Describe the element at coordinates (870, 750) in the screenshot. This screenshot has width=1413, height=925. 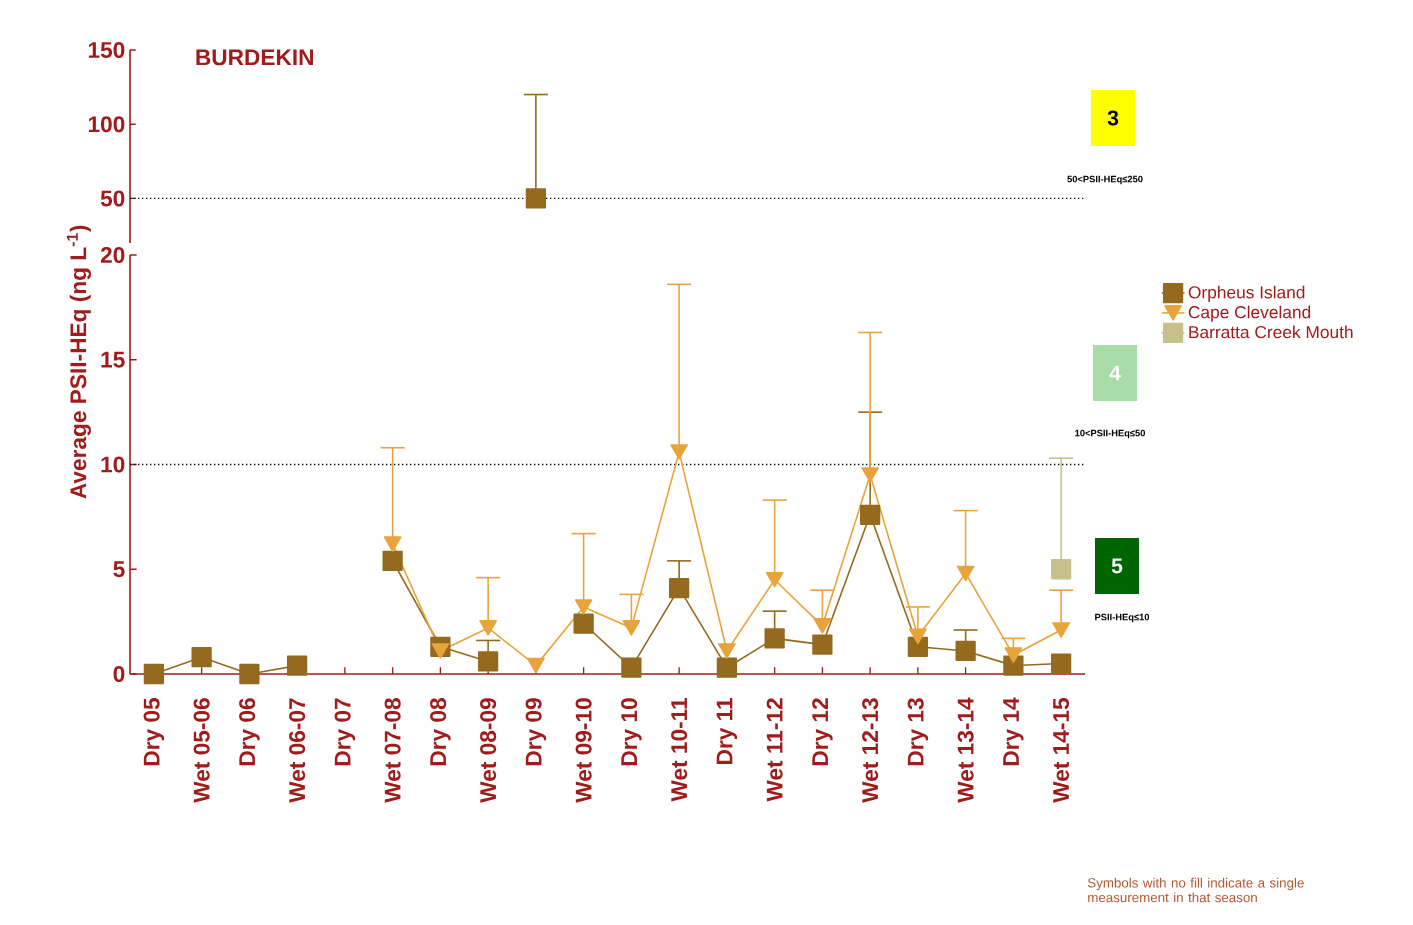
I see `x-tick-label: Wet 12-13` at that location.